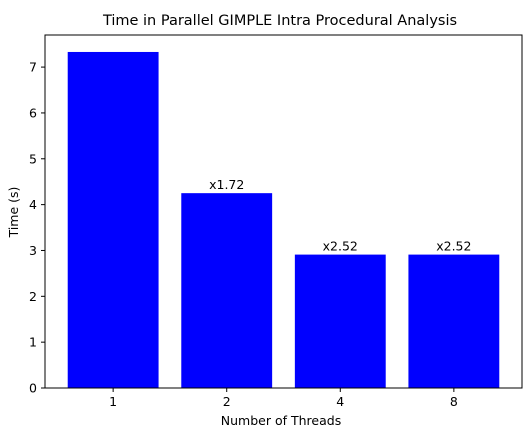 Image resolution: width=530 pixels, height=431 pixels. What do you see at coordinates (33, 67) in the screenshot?
I see `y-tick-label-7: 7` at bounding box center [33, 67].